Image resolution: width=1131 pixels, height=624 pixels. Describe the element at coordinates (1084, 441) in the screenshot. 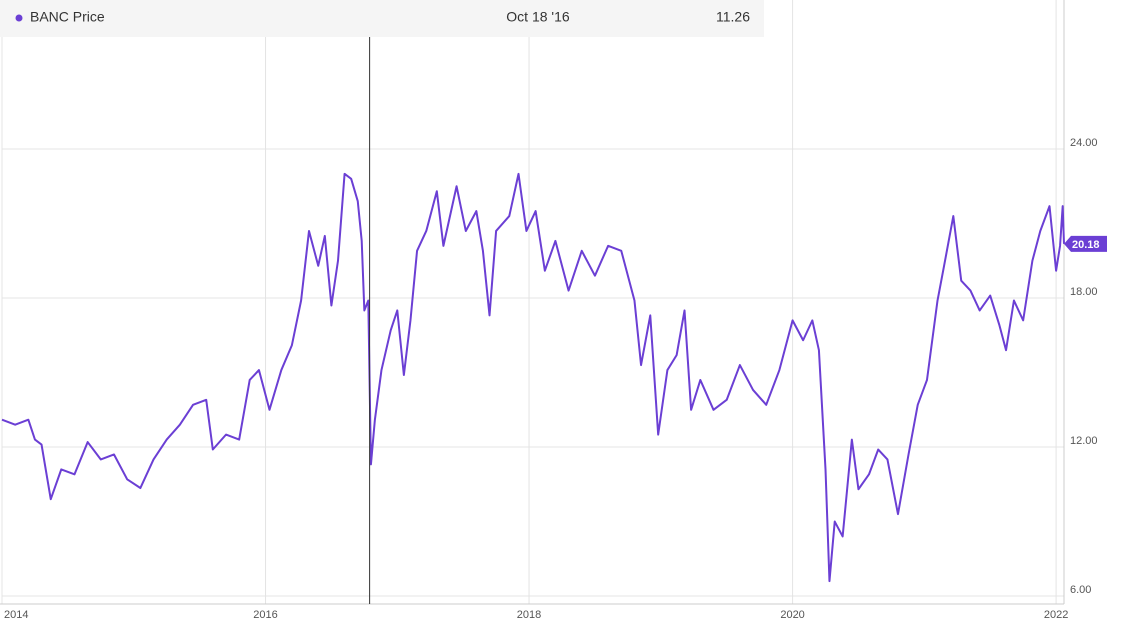

I see `y-tick-label: 12.00` at that location.